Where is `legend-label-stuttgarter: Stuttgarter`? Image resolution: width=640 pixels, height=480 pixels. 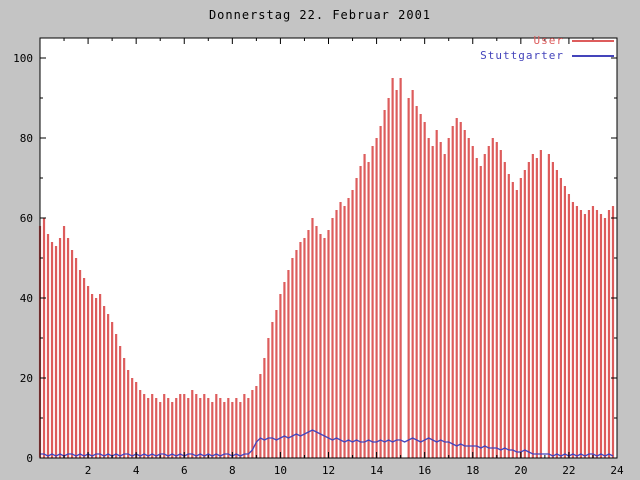 legend-label-stuttgarter: Stuttgarter is located at coordinates (522, 55).